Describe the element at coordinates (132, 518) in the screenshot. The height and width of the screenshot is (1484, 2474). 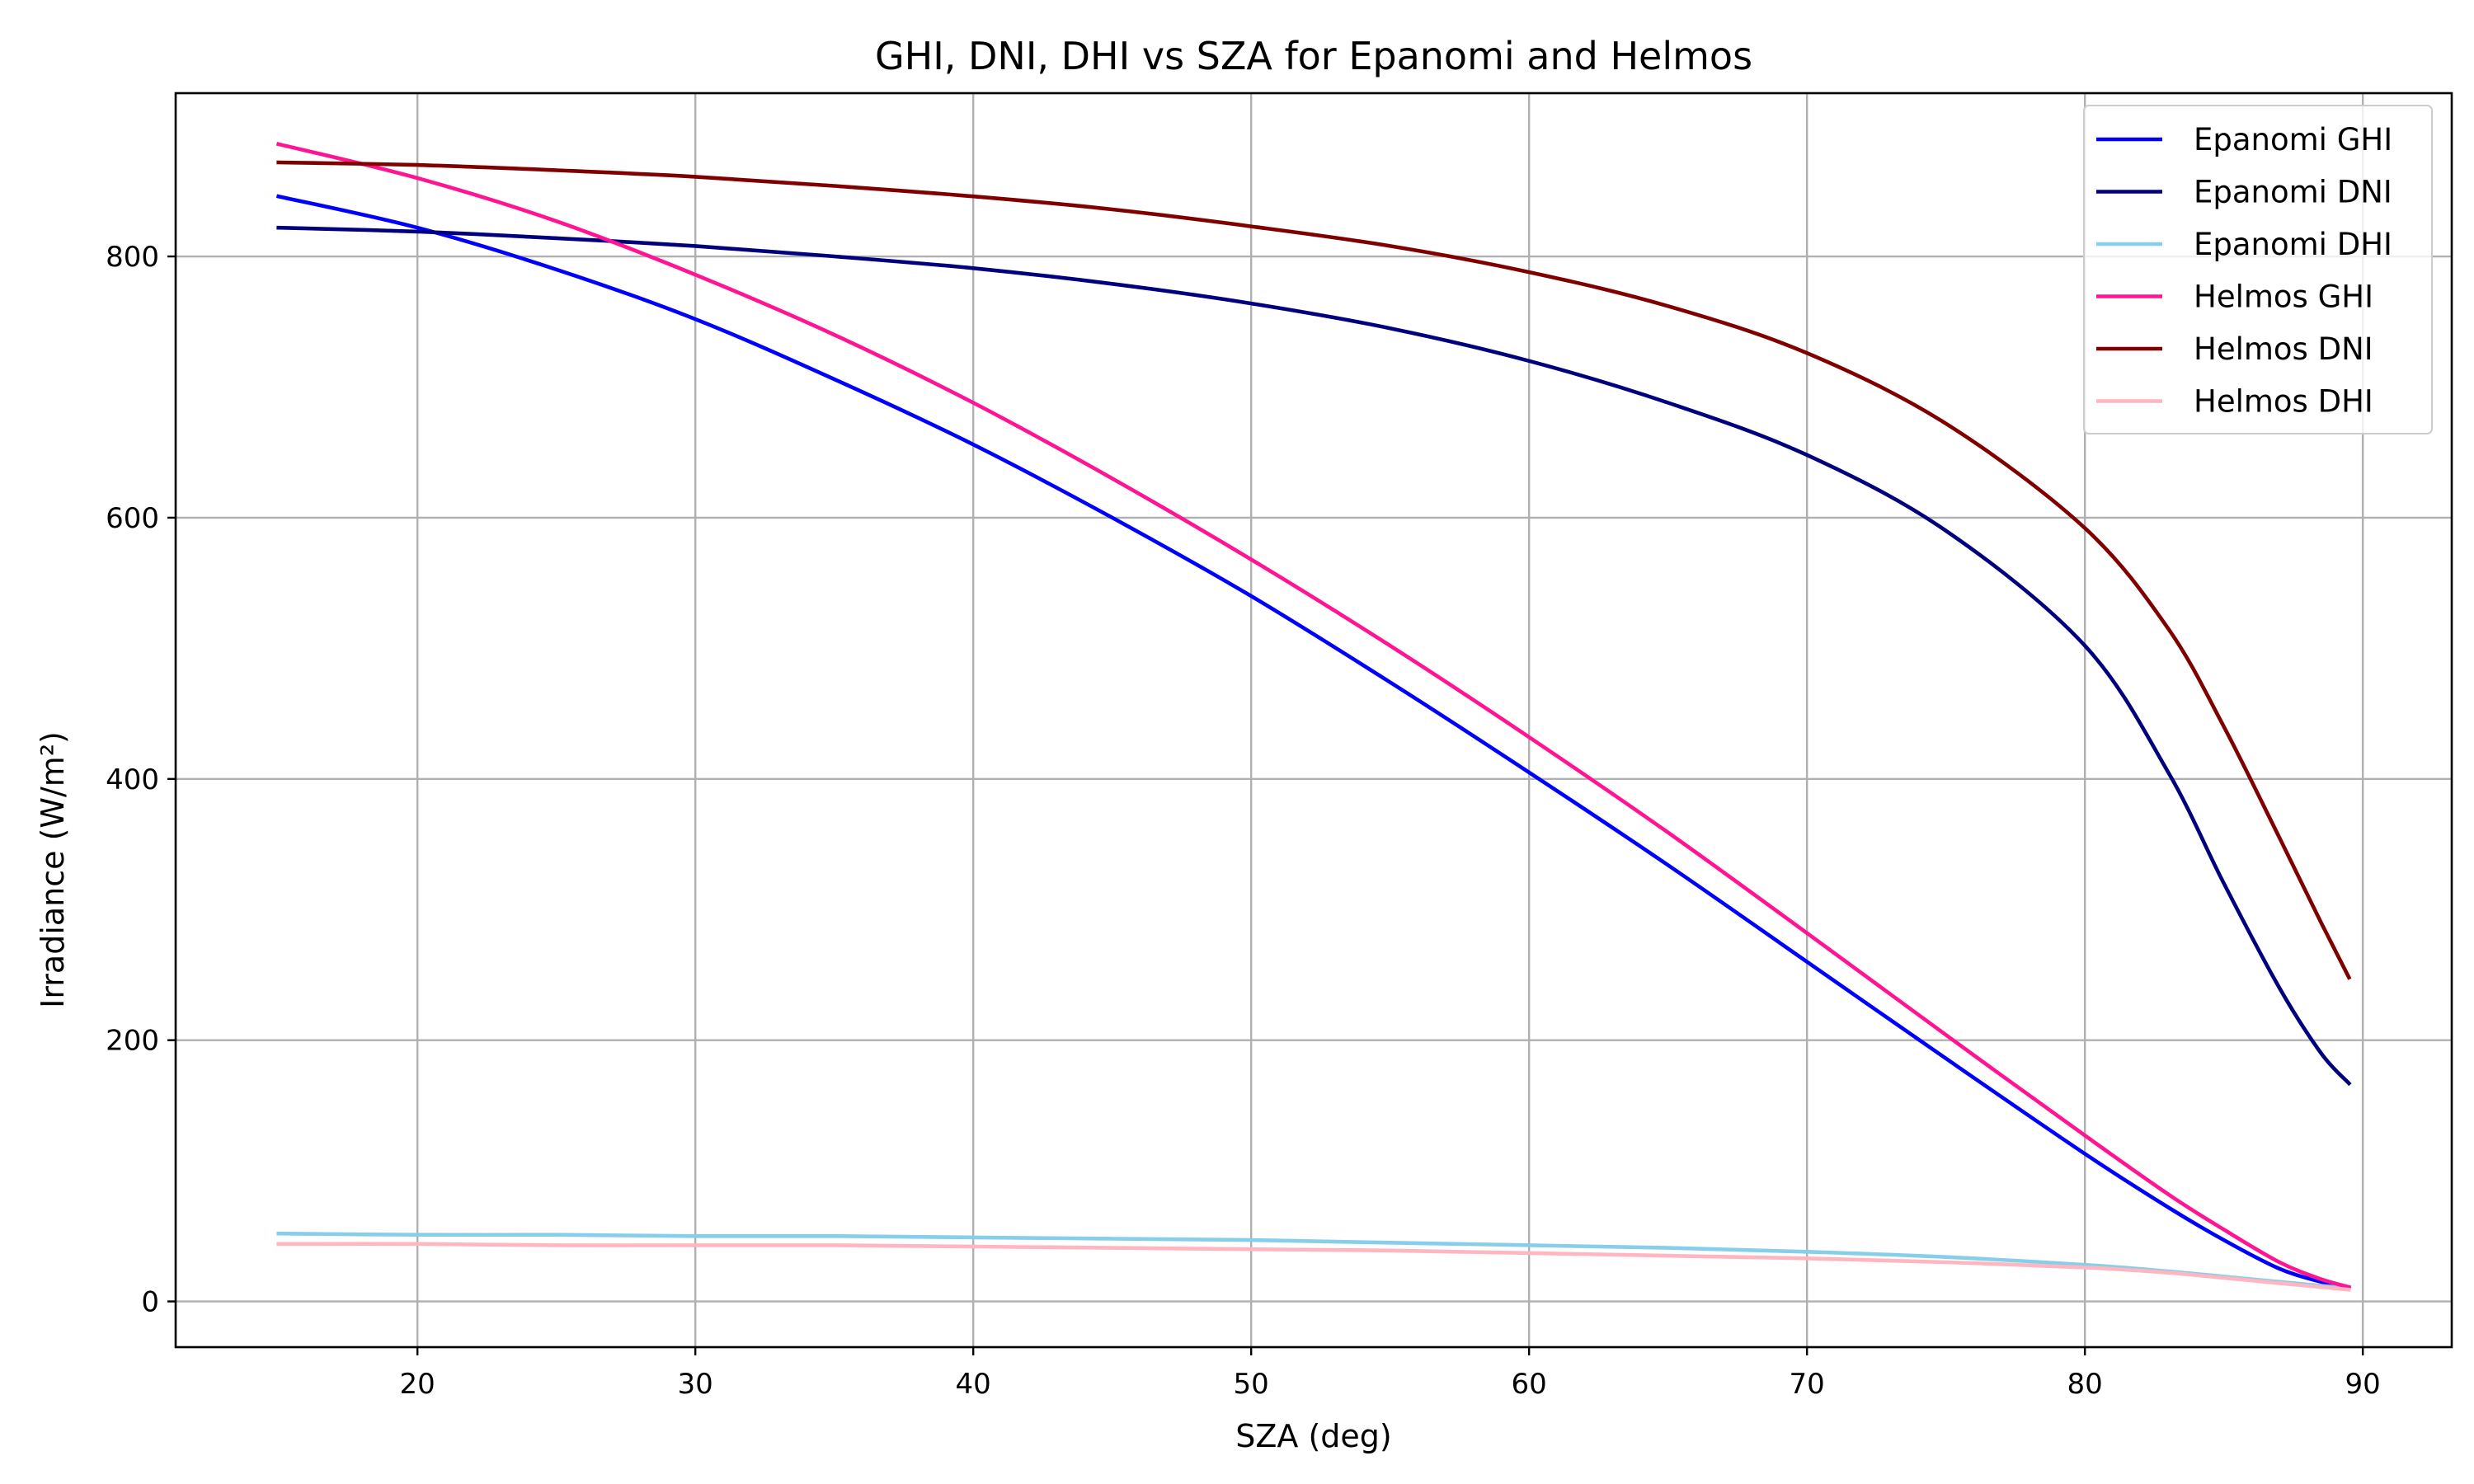
I see `y-tick-label: 600` at that location.